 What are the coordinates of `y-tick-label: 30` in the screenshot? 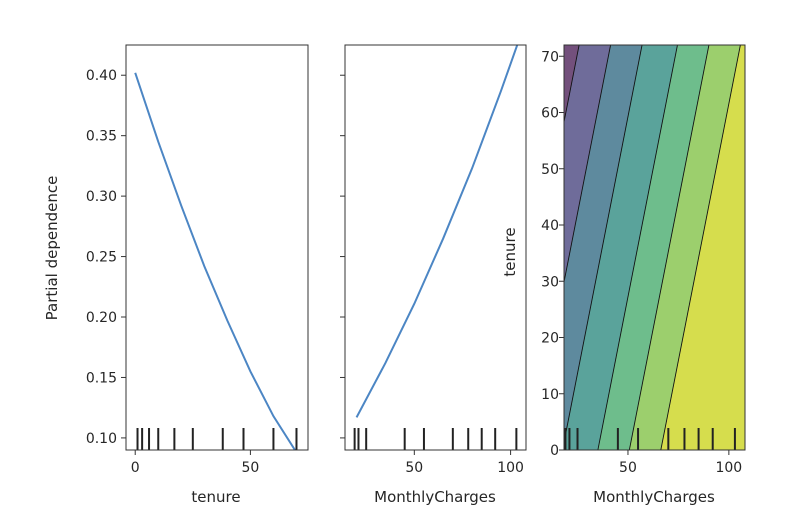 It's located at (550, 282).